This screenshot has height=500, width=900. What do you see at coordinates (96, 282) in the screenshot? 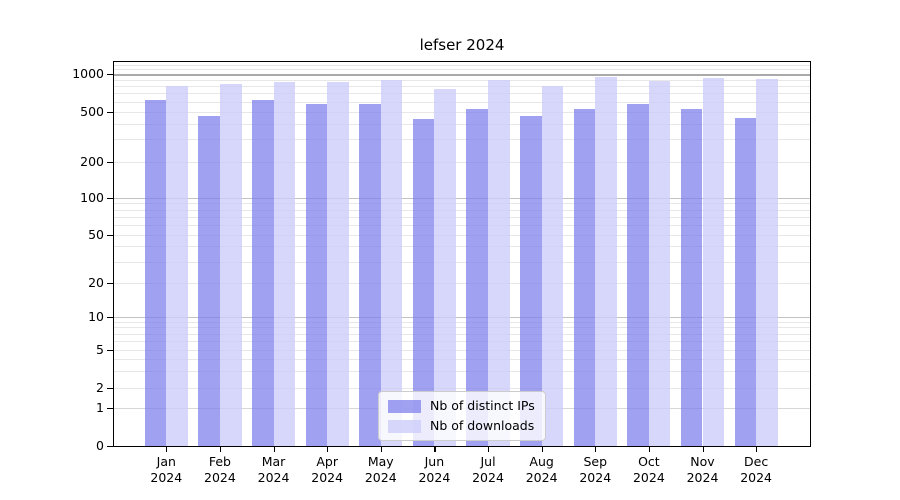
I see `y-tick-label-20: 20` at bounding box center [96, 282].